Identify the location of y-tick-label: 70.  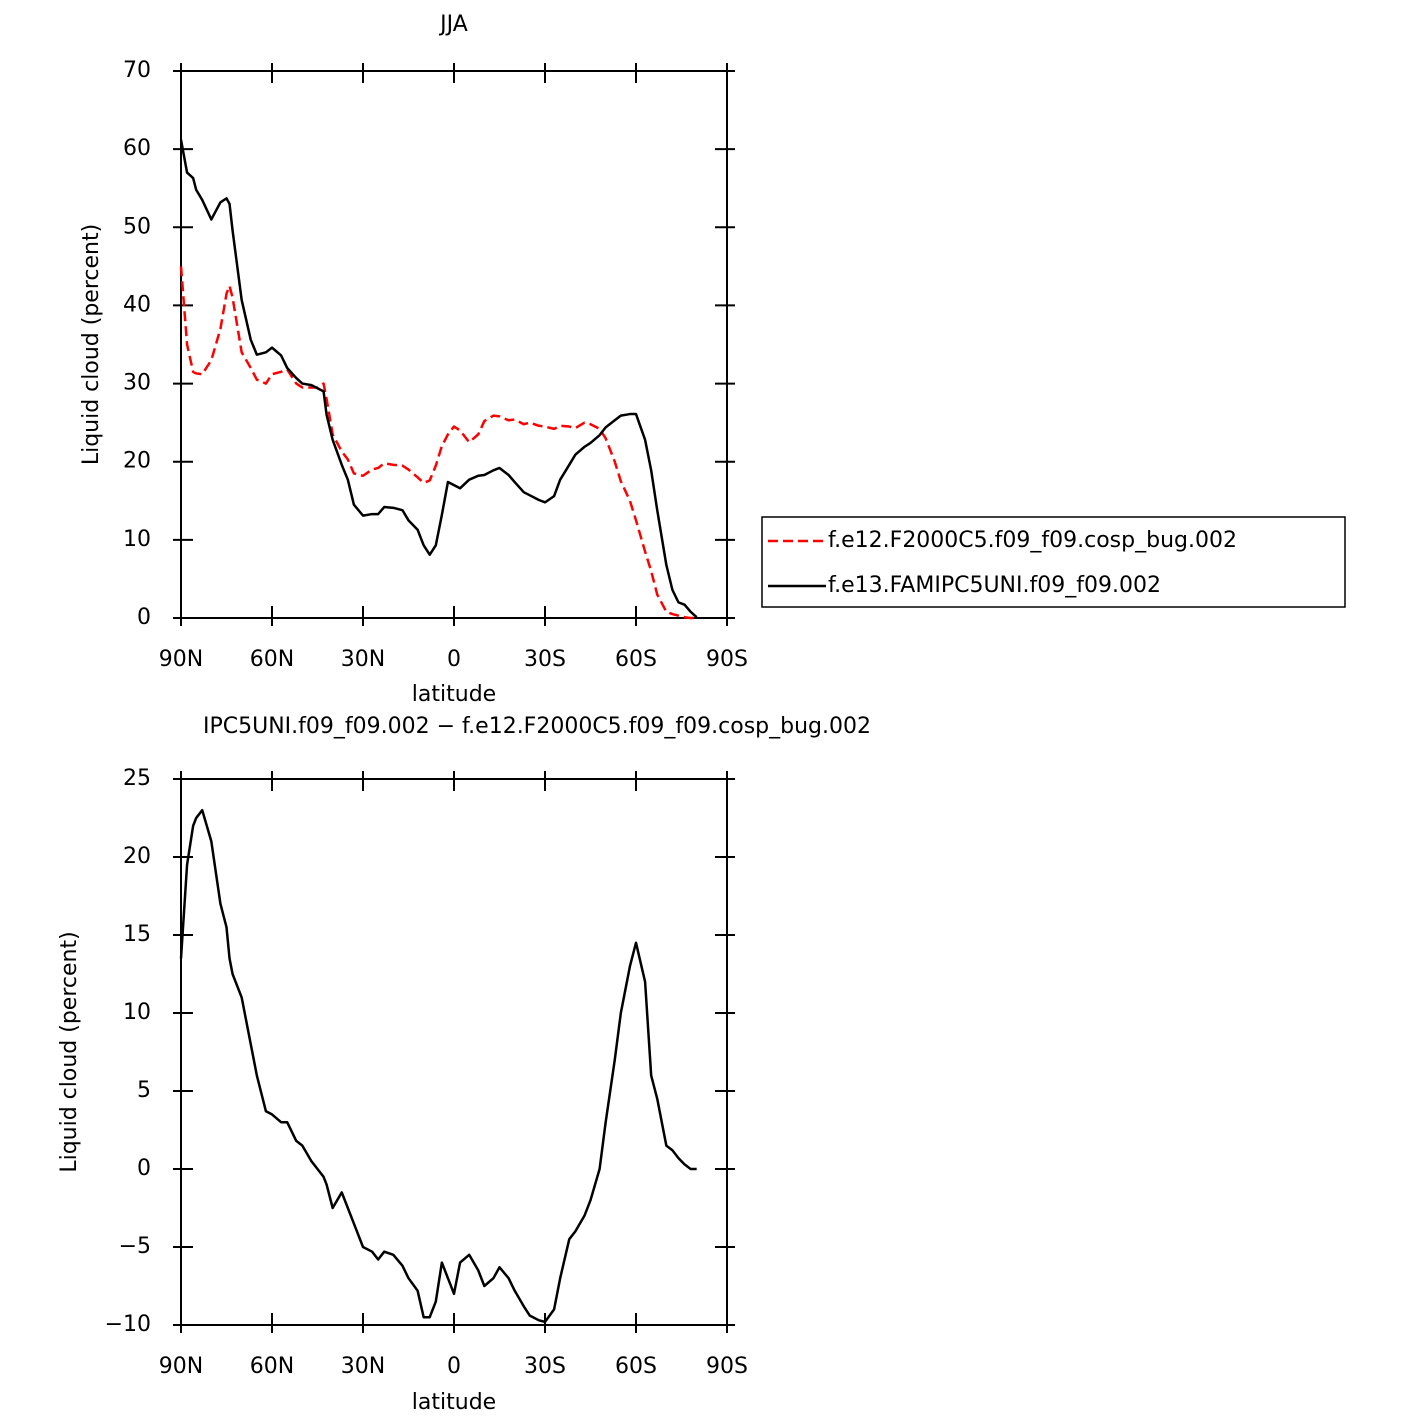
(137, 70).